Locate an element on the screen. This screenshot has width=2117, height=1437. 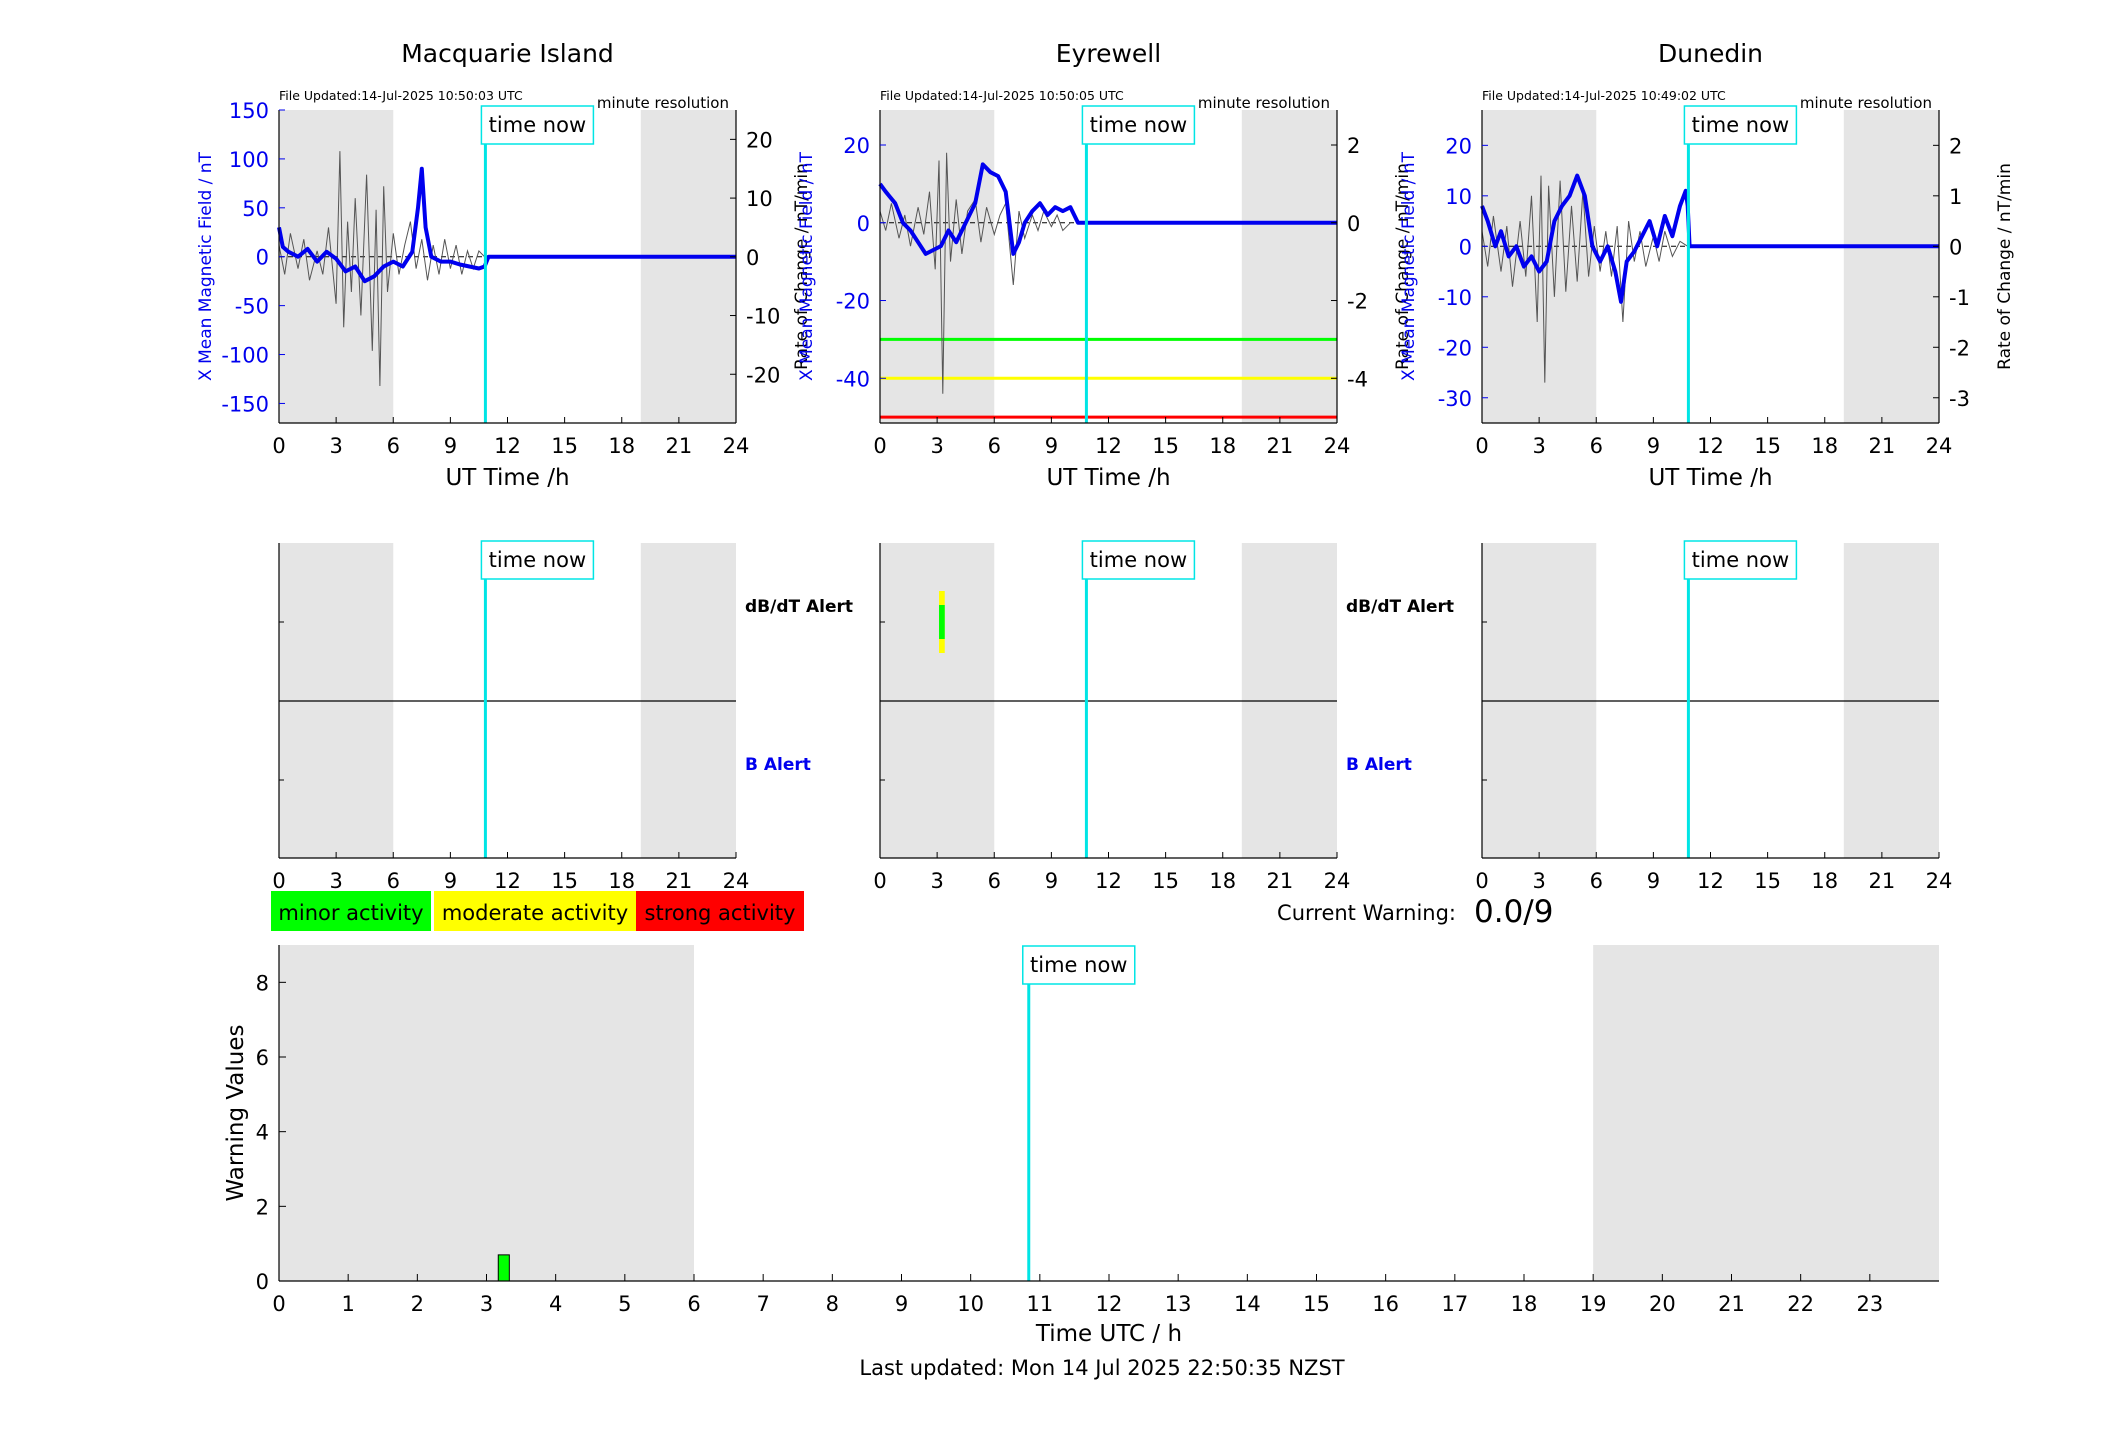
x-tick-label-macquarie: 15 is located at coordinates (564, 446).